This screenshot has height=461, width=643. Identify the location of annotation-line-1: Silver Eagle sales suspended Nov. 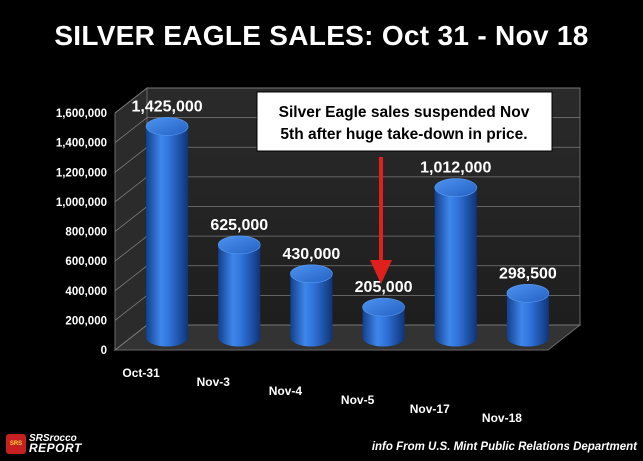
(404, 112).